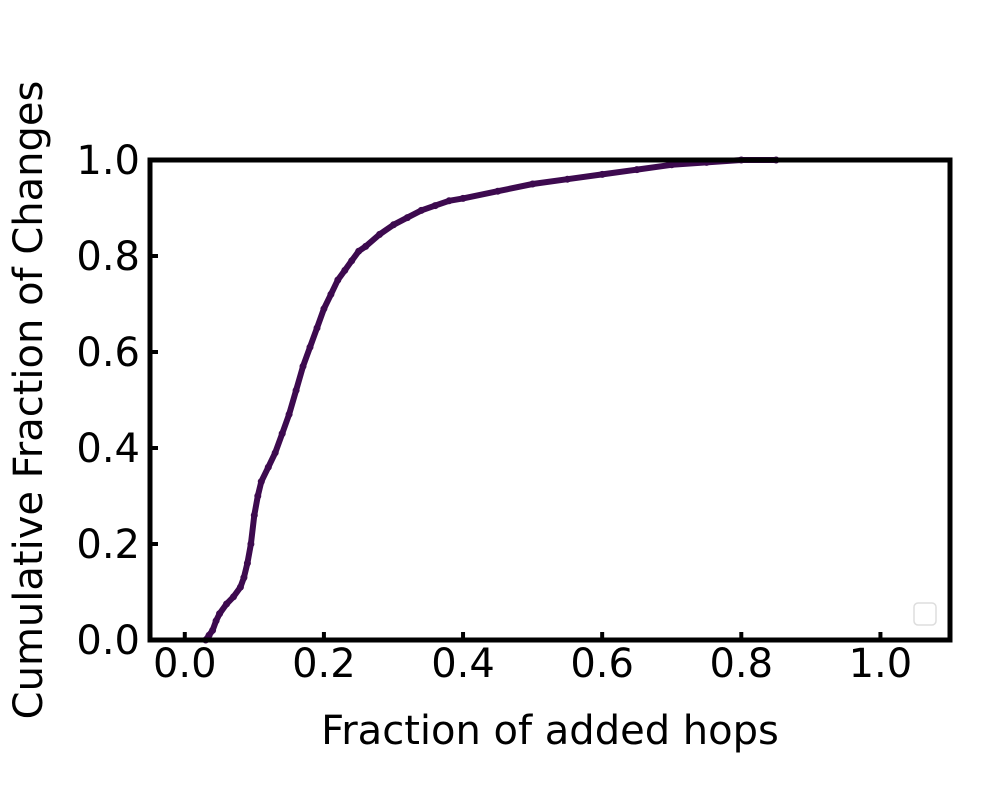 Image resolution: width=1000 pixels, height=805 pixels. What do you see at coordinates (185, 664) in the screenshot?
I see `x-tick-label: 0.0` at bounding box center [185, 664].